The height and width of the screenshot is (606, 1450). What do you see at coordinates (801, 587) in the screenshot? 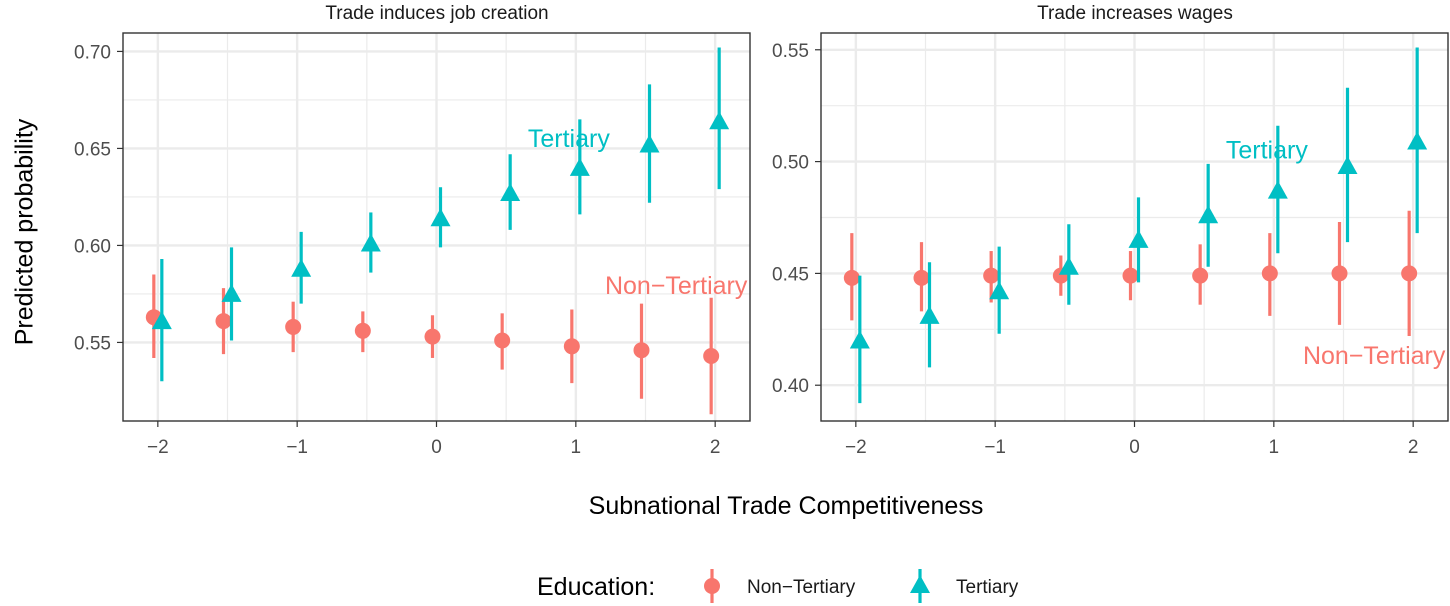
I see `legend-label-non-tertiary: Non−Tertiary` at bounding box center [801, 587].